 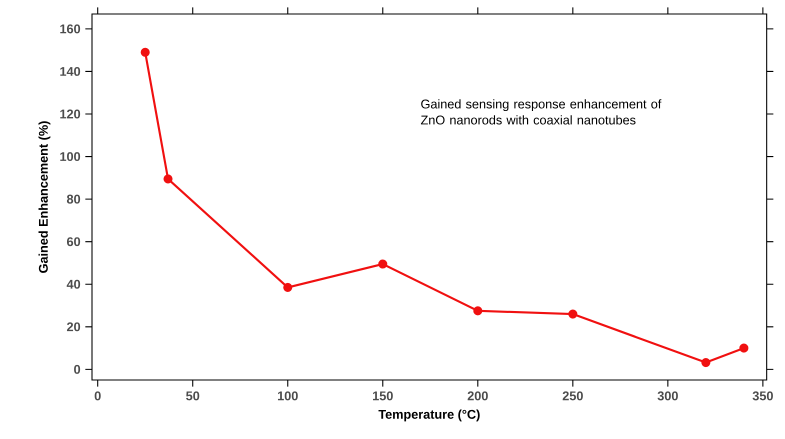 What do you see at coordinates (668, 395) in the screenshot?
I see `x-tick-label: 300` at bounding box center [668, 395].